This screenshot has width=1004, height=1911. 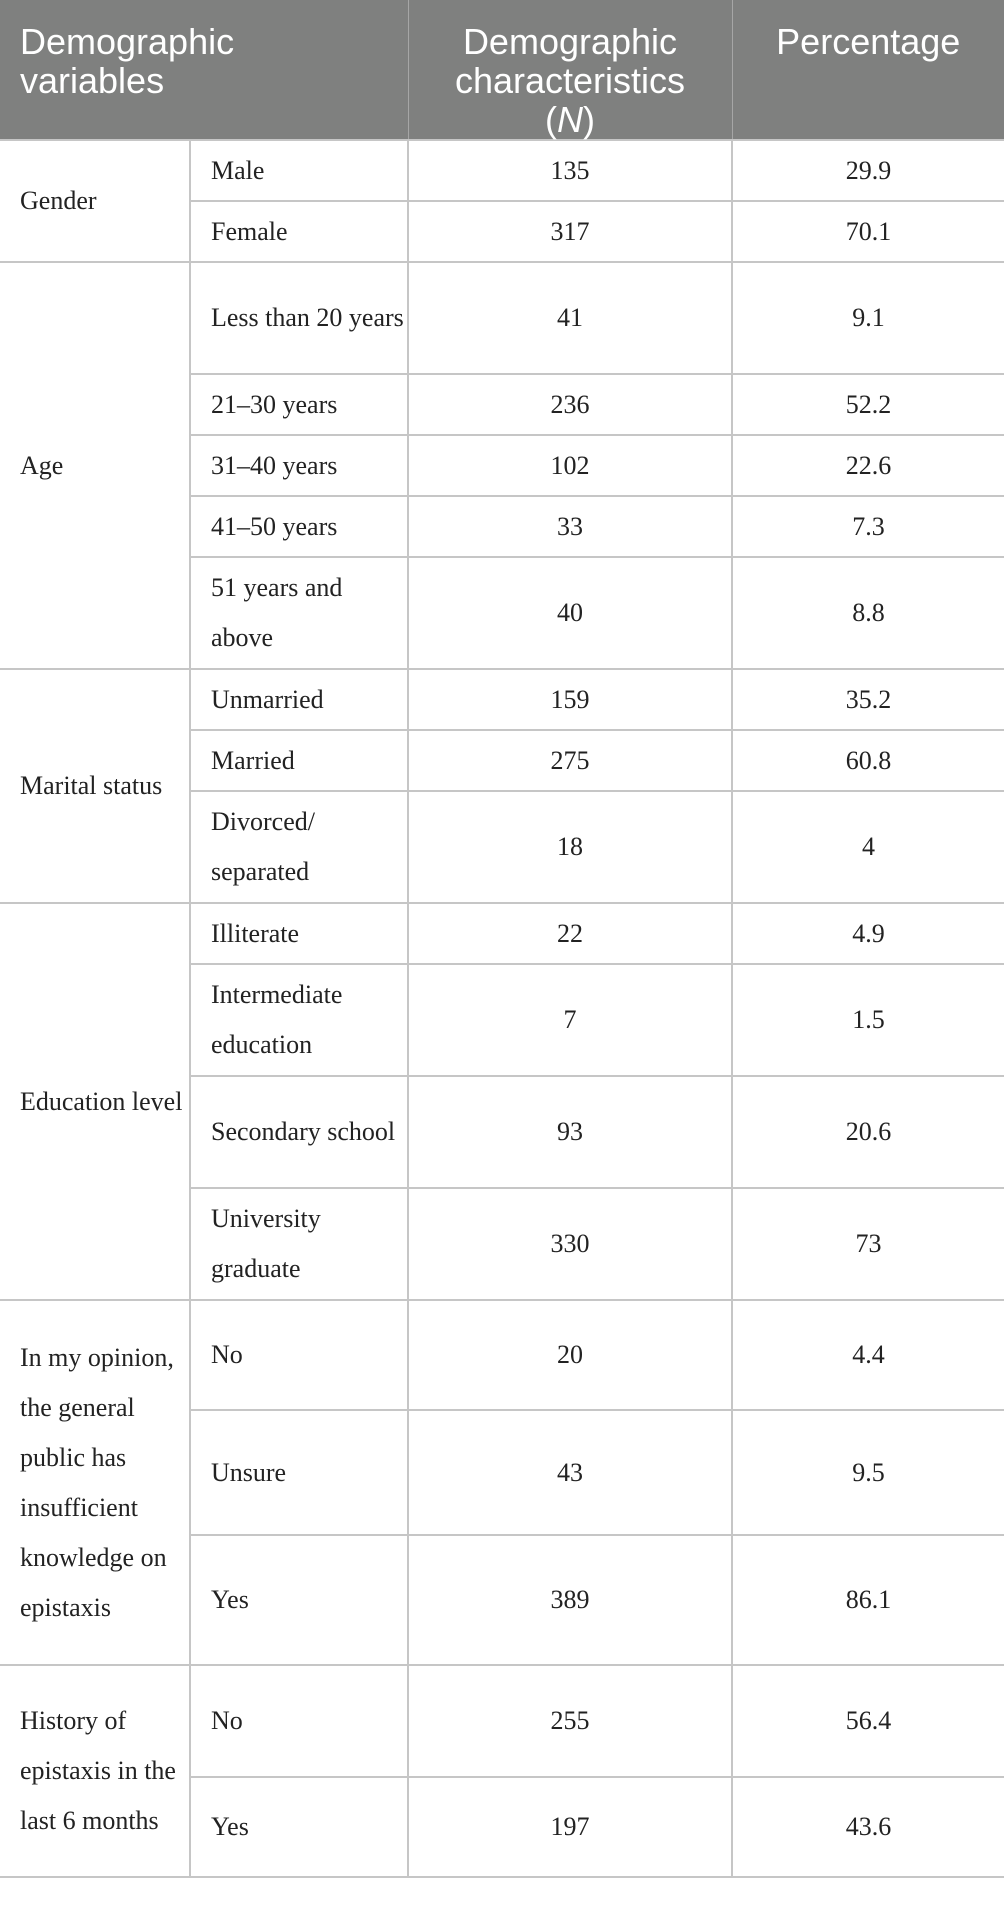 I want to click on count-cell: 389, so click(x=570, y=1600).